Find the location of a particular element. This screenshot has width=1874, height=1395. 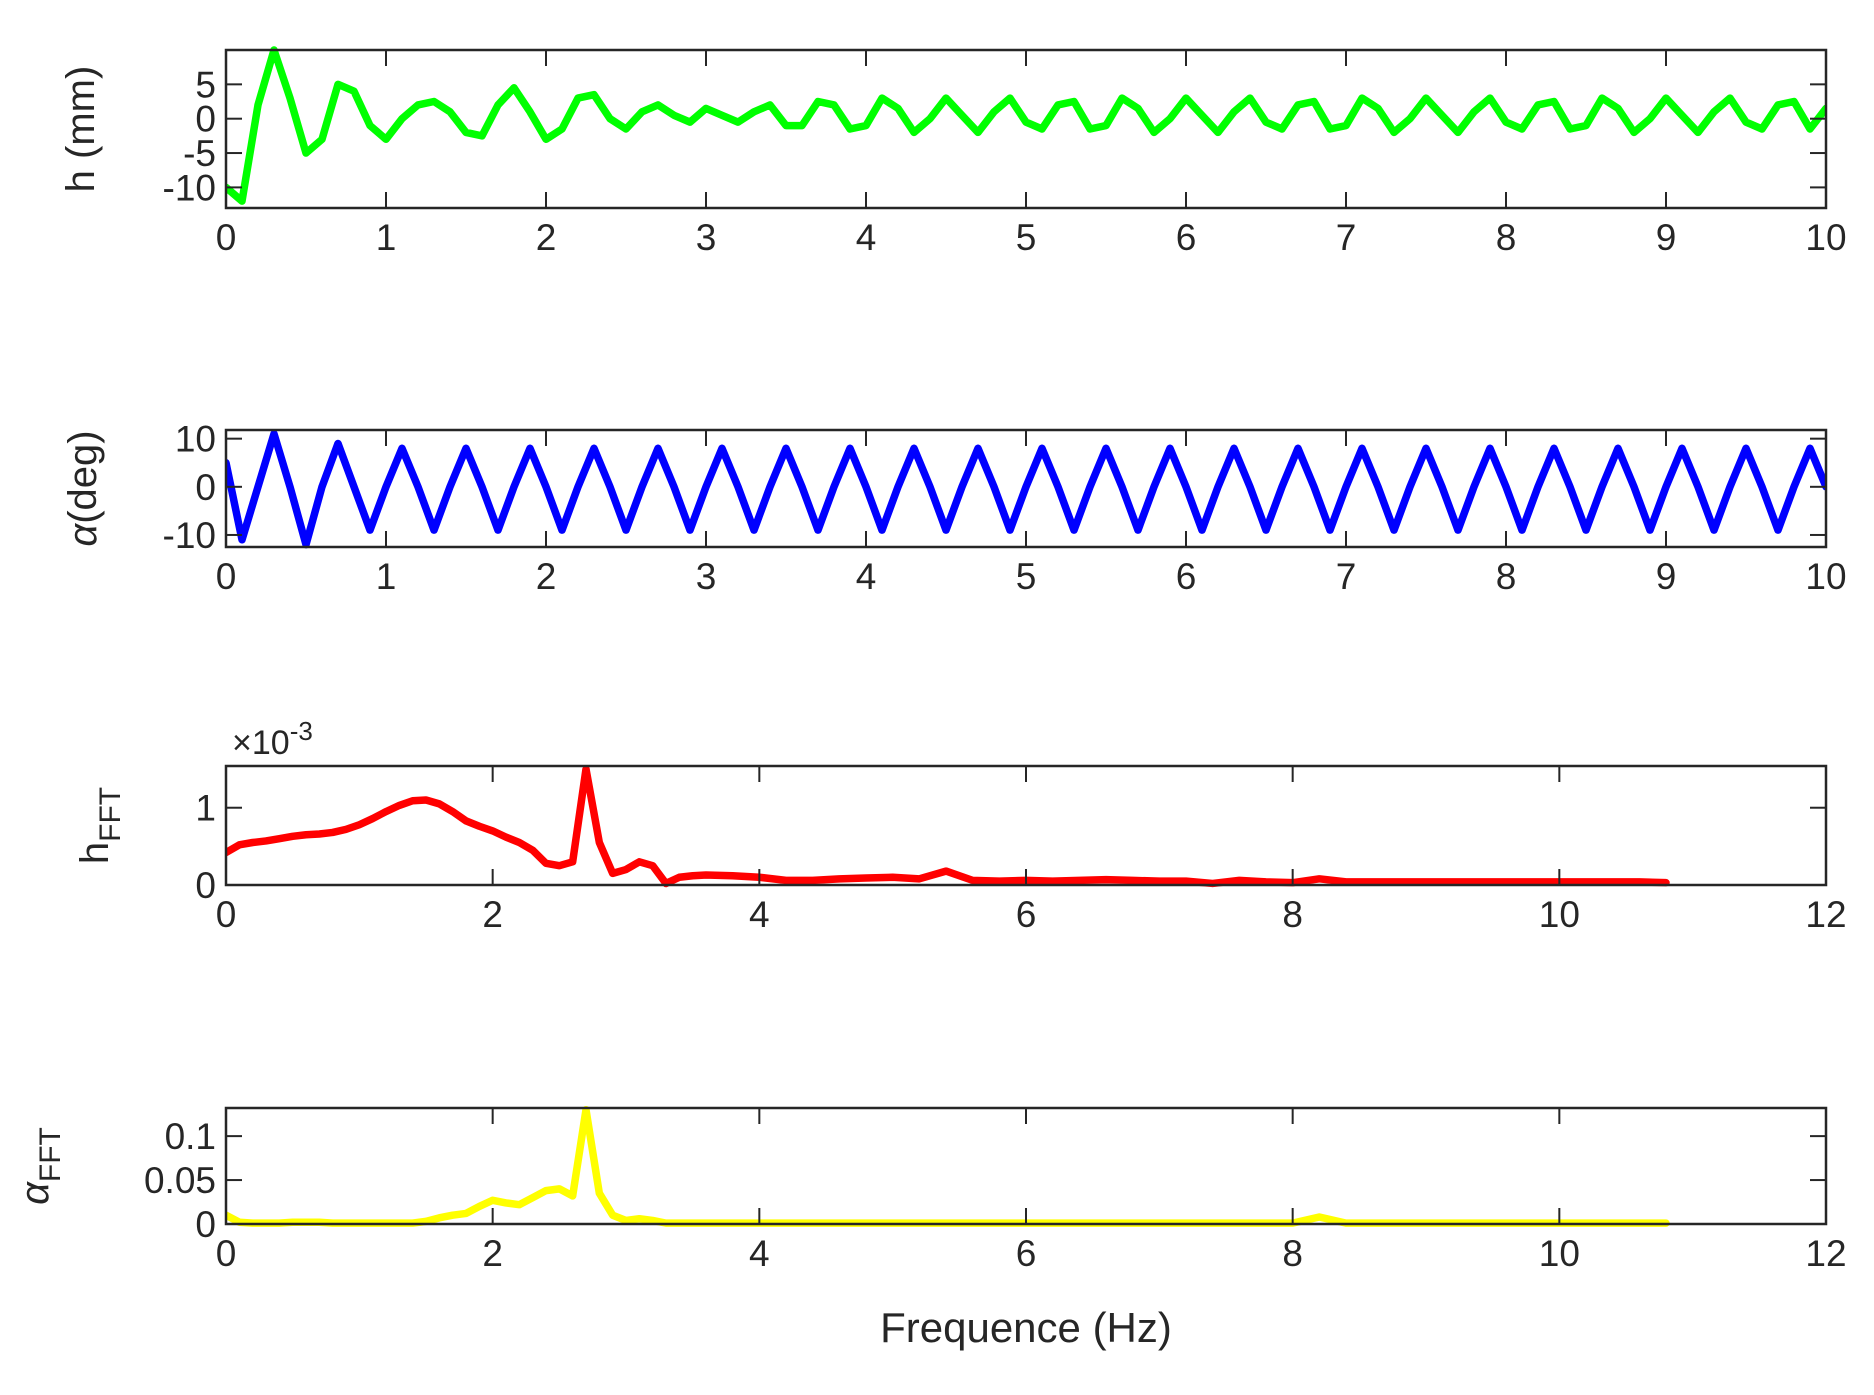

multiplier-base: ×10 is located at coordinates (261, 743).